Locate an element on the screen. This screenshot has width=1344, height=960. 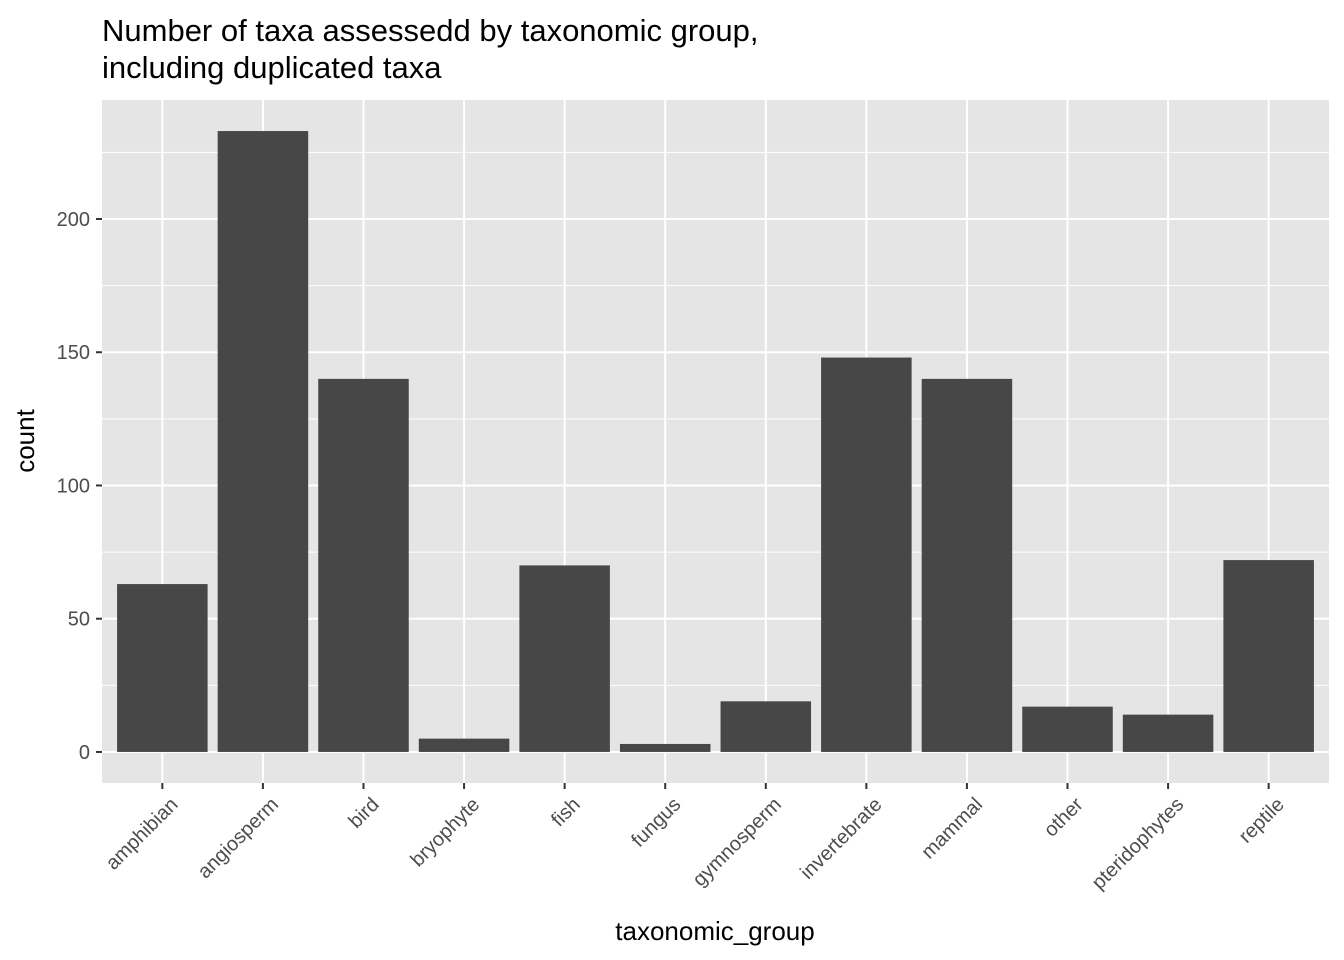
bar-reptile is located at coordinates (1268, 656).